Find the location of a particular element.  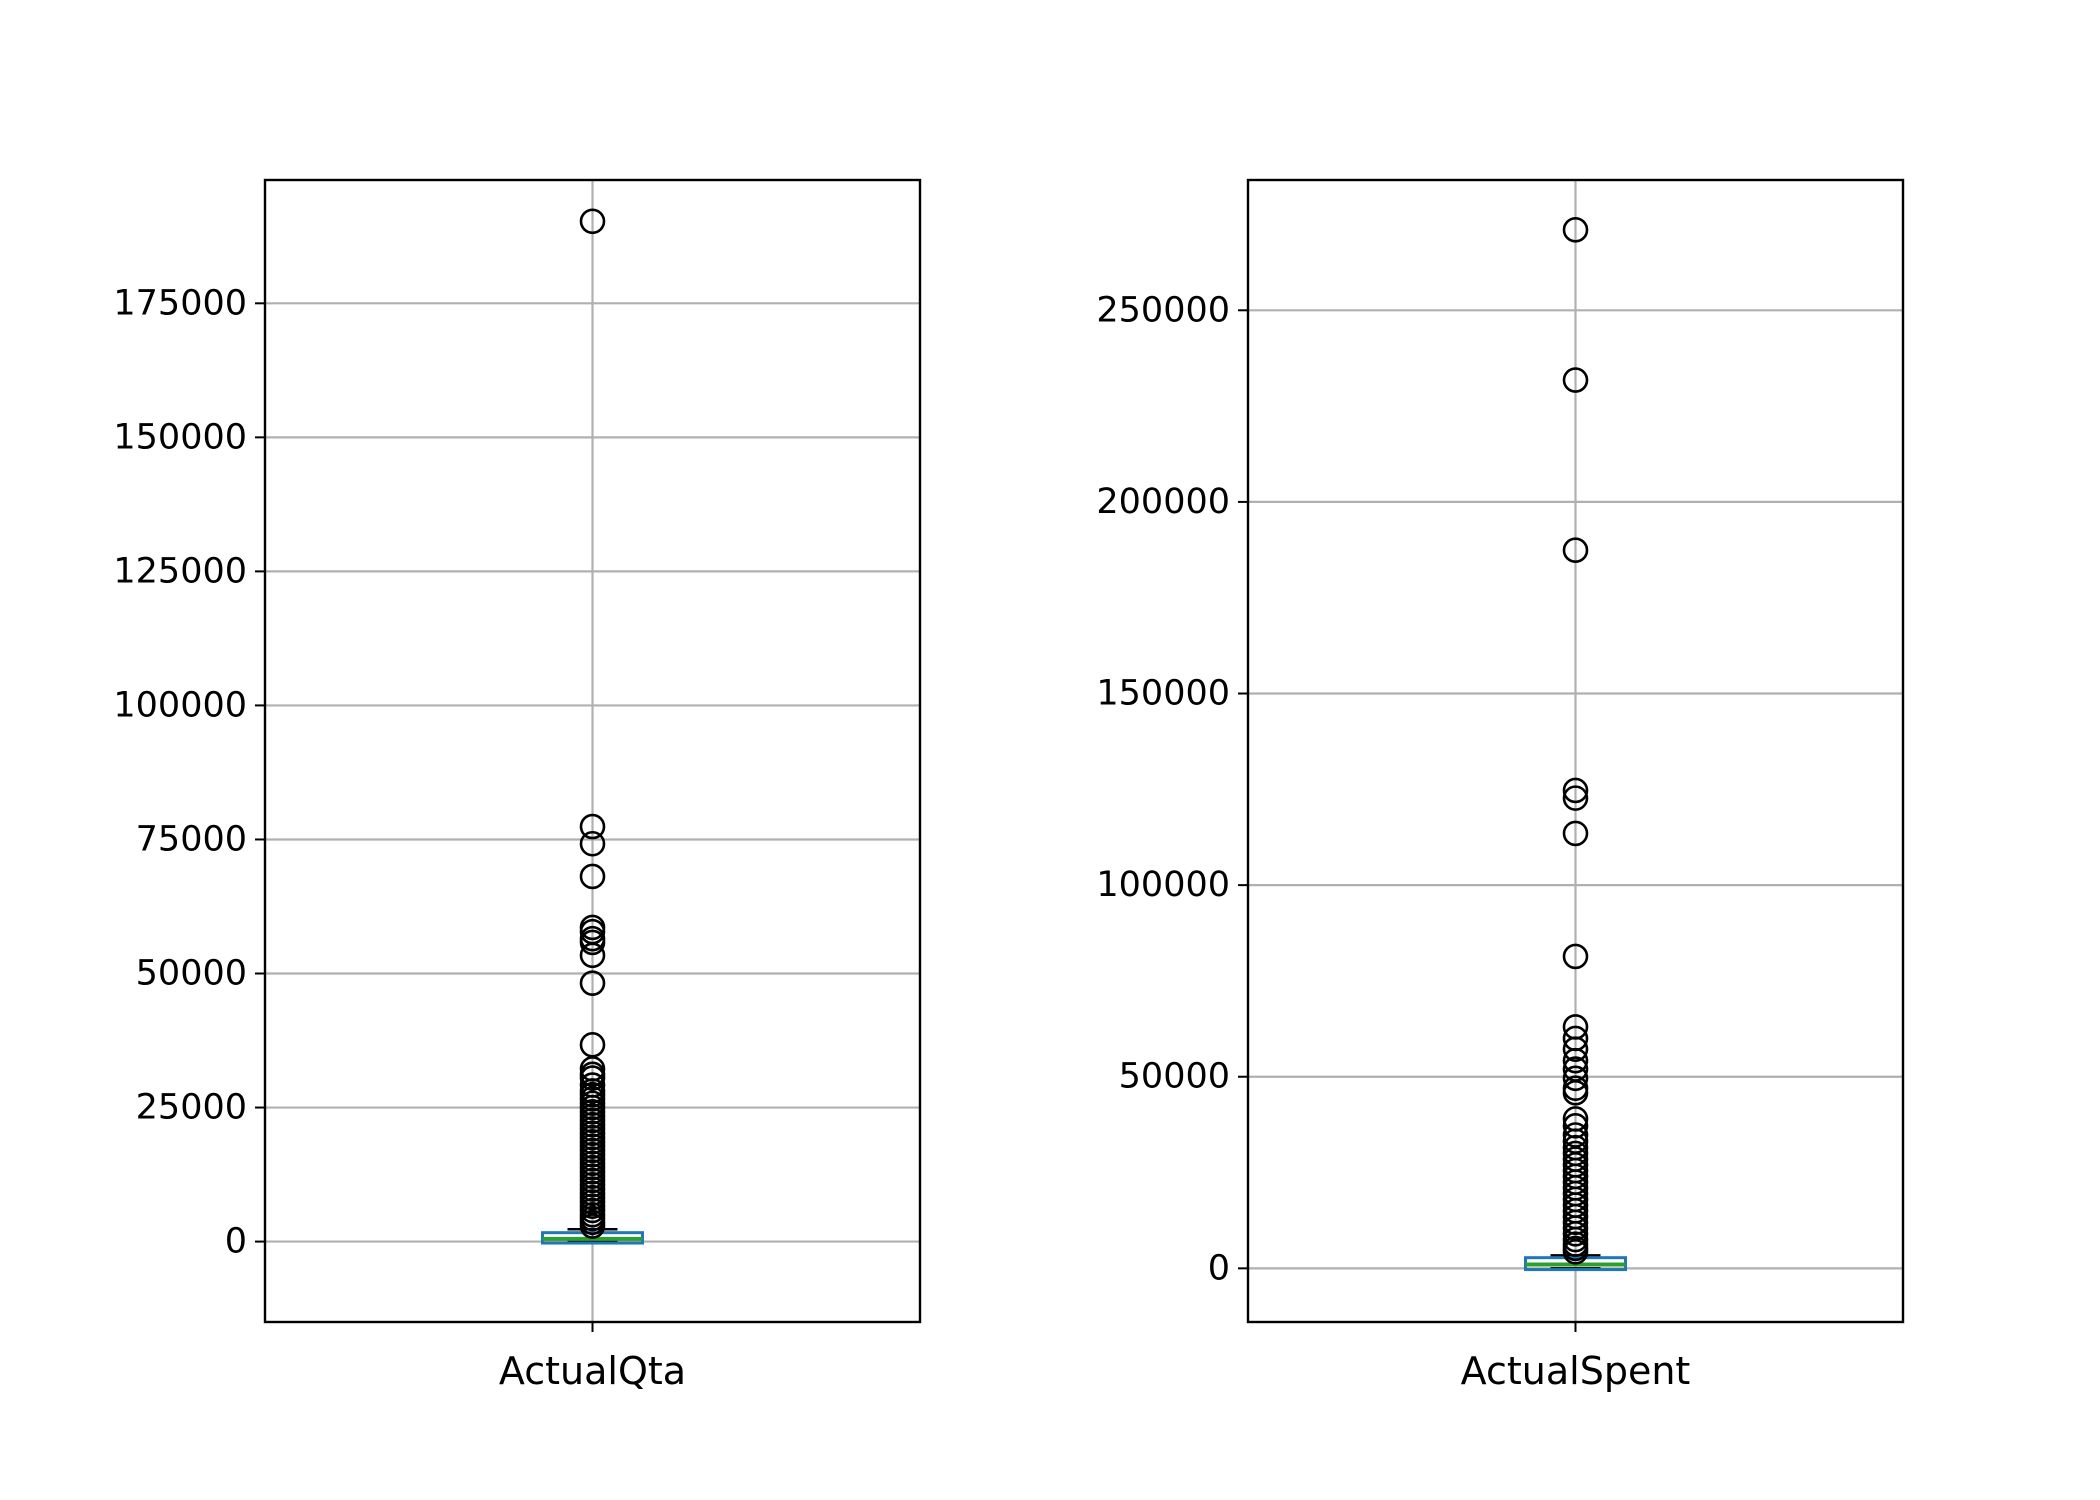

x-category-label: ActualSpent is located at coordinates (1576, 1371).